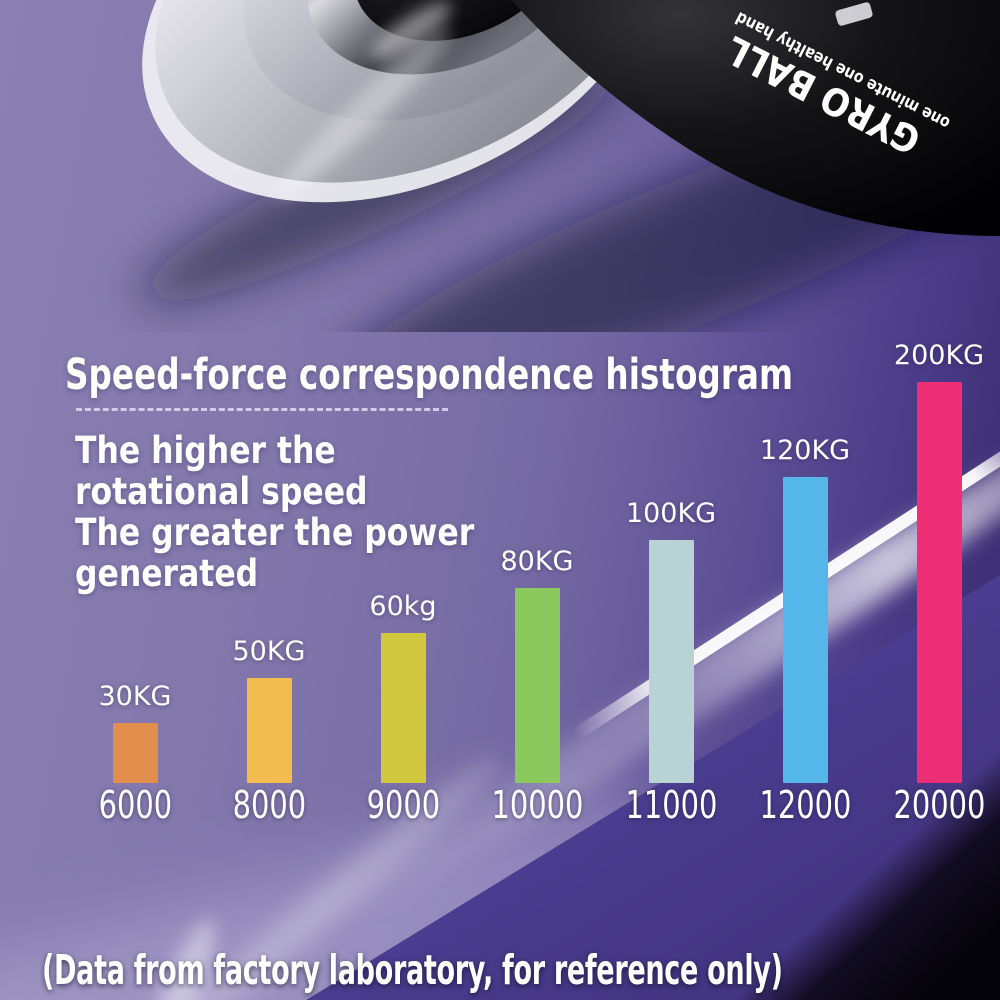  Describe the element at coordinates (805, 450) in the screenshot. I see `bar-value-label: 120KG` at that location.